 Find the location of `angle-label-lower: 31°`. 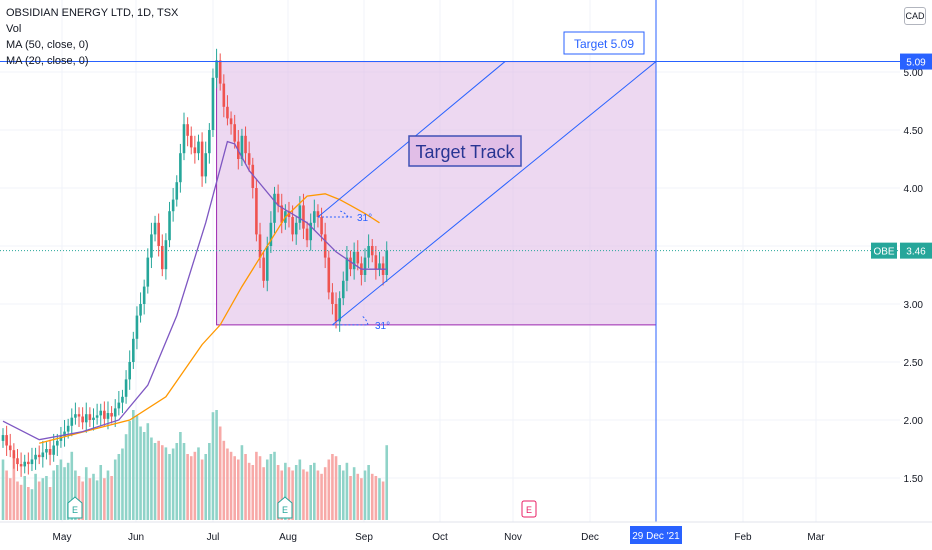

angle-label-lower: 31° is located at coordinates (382, 326).